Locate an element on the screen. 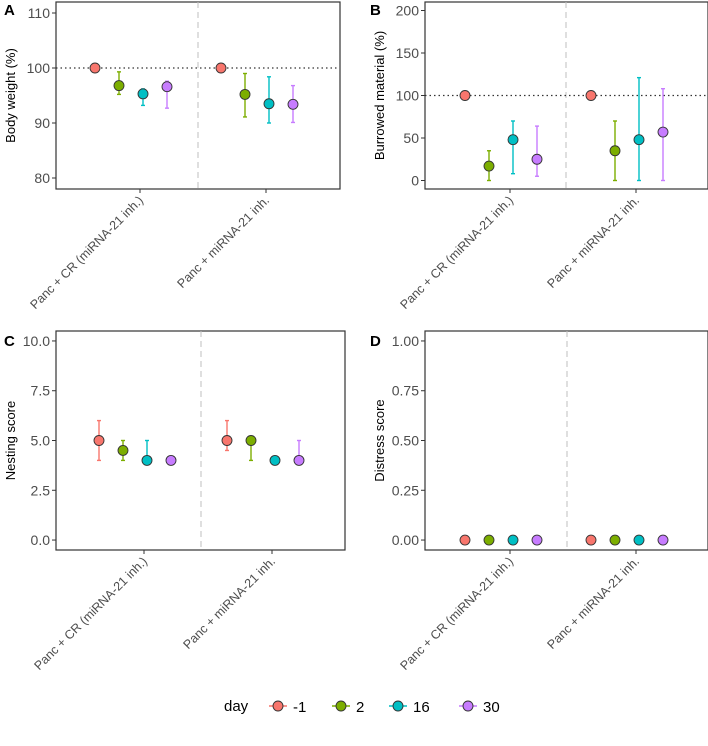 The image size is (708, 746). y-axis-title: Nesting score is located at coordinates (10, 440).